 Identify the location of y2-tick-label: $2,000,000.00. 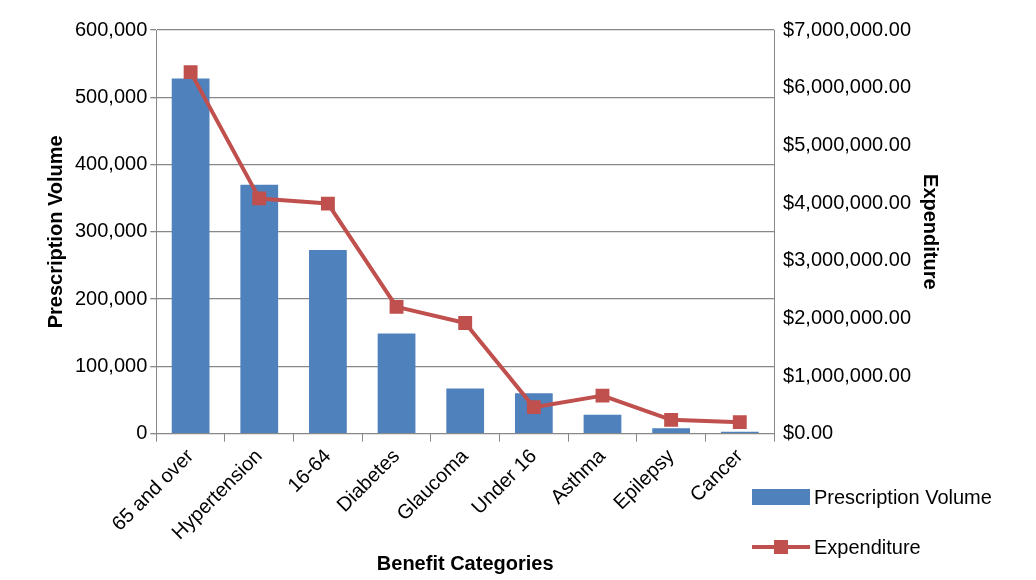
(847, 316).